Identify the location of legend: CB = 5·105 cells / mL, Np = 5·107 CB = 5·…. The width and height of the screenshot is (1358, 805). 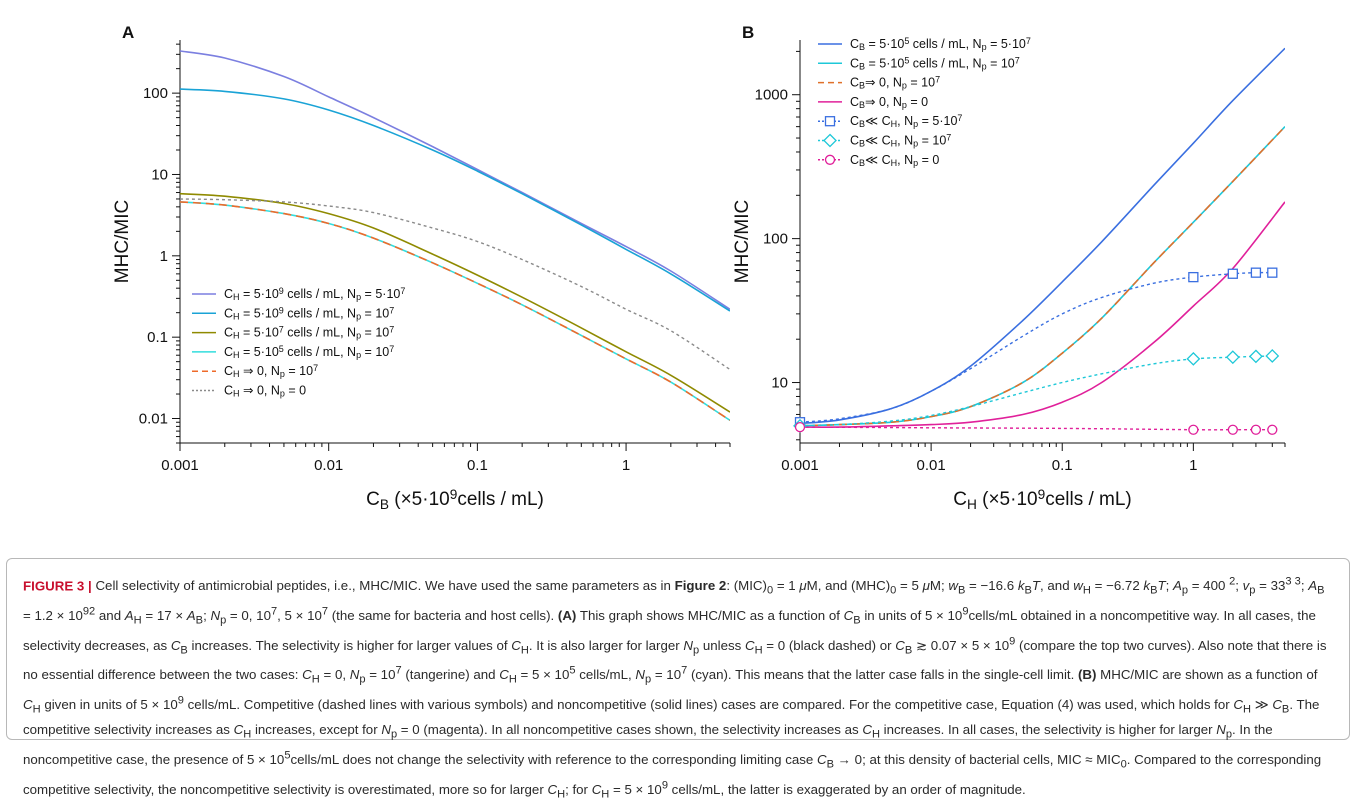
(924, 102).